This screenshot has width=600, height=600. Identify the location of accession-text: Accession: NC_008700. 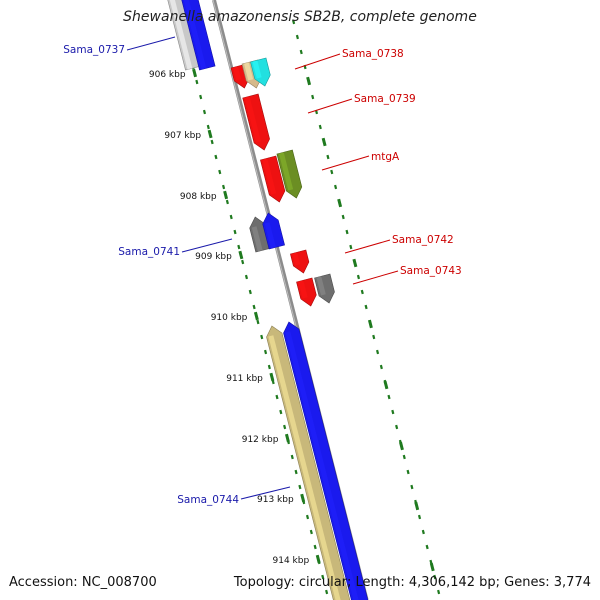
(83, 582).